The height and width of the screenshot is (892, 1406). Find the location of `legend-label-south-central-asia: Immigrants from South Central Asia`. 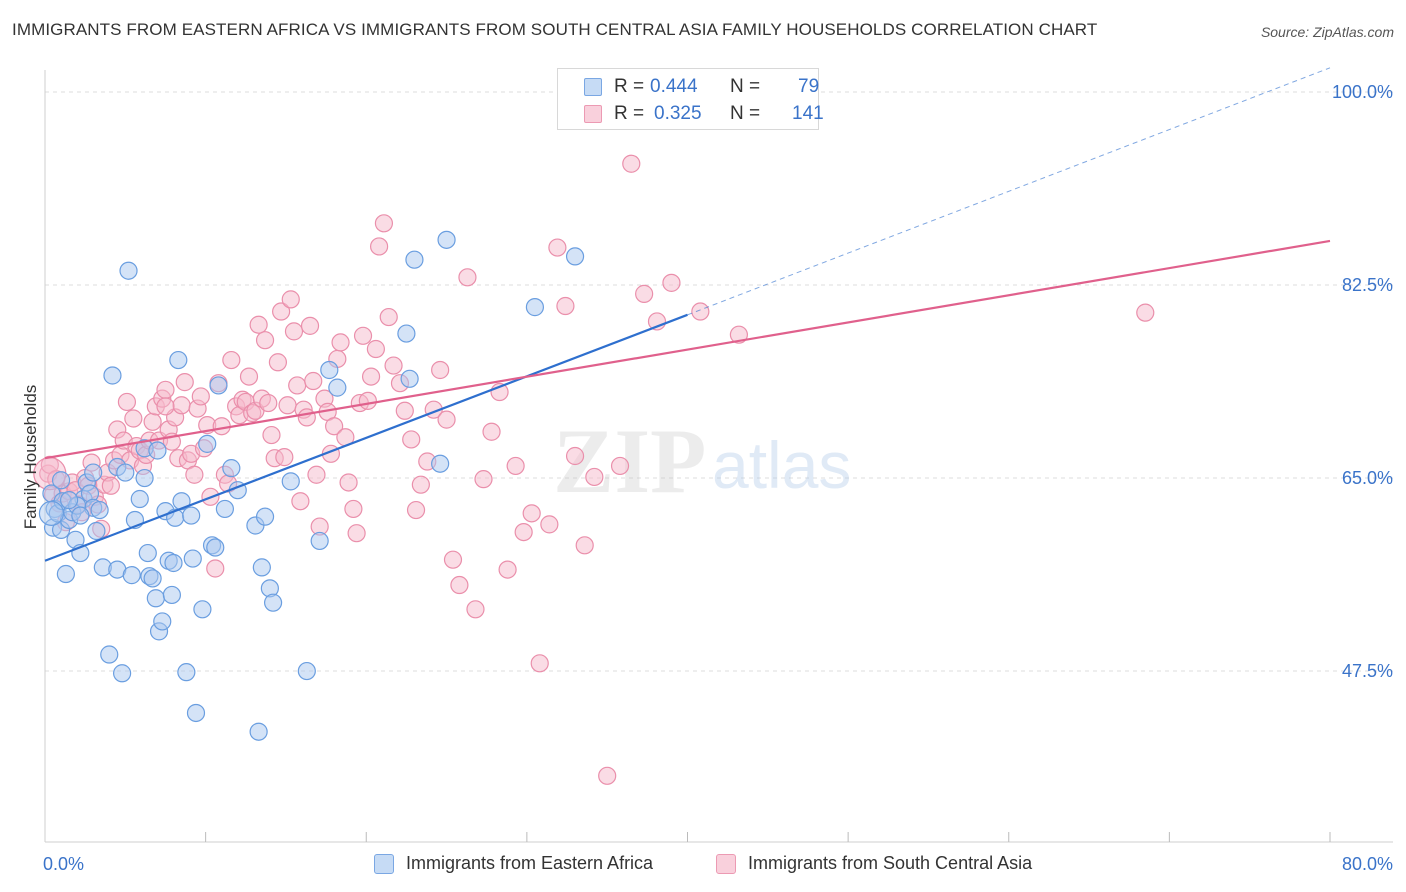

legend-label-south-central-asia: Immigrants from South Central Asia is located at coordinates (890, 863).